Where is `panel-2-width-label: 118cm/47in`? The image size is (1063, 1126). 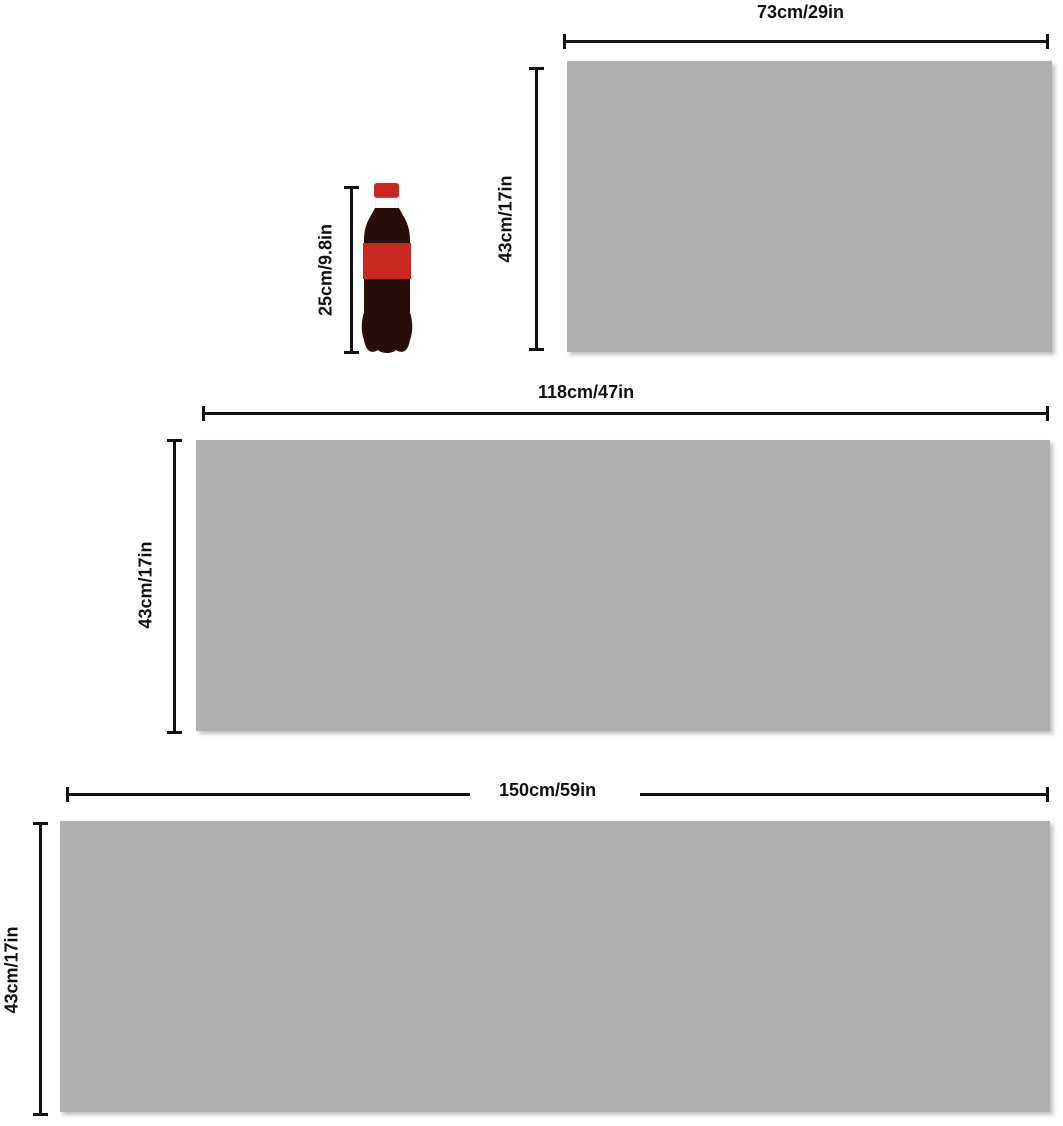 panel-2-width-label: 118cm/47in is located at coordinates (586, 392).